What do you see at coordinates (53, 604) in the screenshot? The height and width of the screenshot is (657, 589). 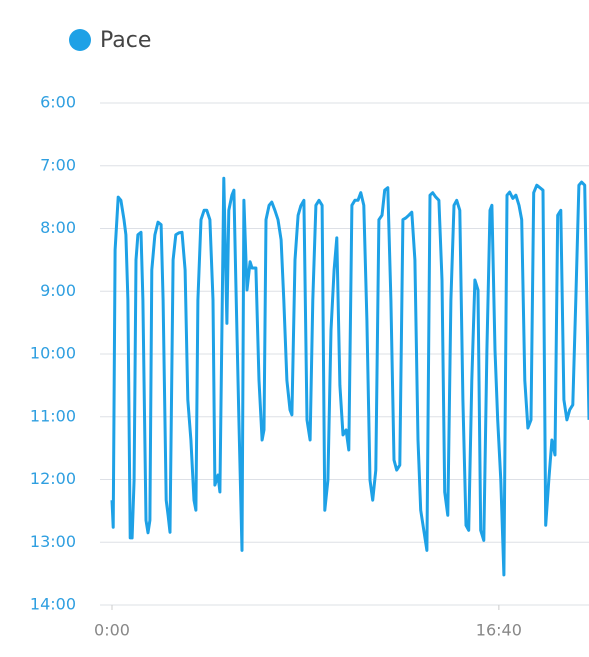 I see `y-tick-label: 14:00` at bounding box center [53, 604].